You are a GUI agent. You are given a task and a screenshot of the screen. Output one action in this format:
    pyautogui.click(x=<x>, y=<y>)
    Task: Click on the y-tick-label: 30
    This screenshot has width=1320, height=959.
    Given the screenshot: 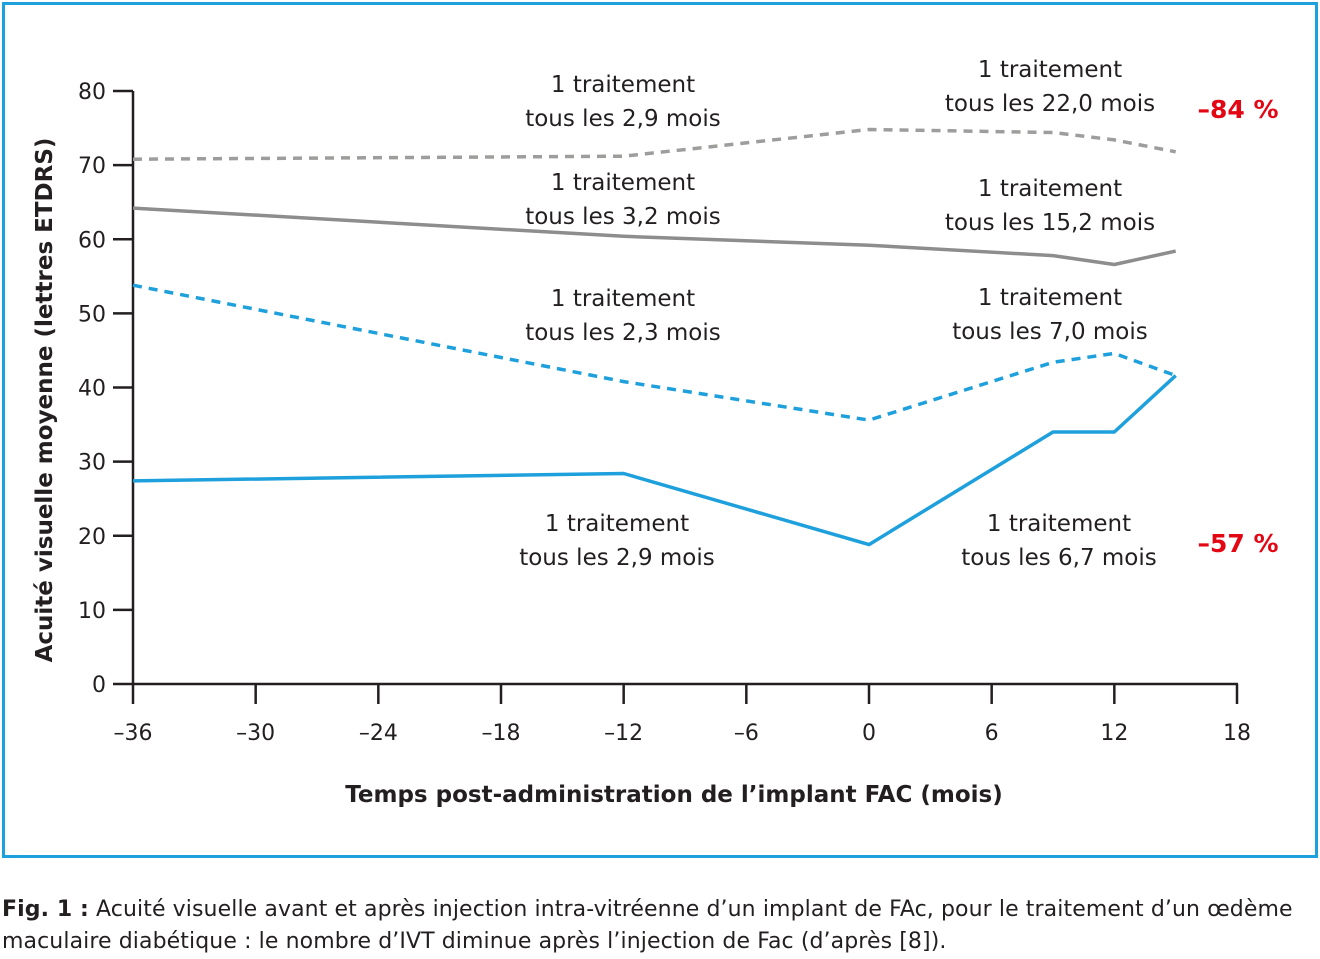 What is the action you would take?
    pyautogui.click(x=92, y=463)
    